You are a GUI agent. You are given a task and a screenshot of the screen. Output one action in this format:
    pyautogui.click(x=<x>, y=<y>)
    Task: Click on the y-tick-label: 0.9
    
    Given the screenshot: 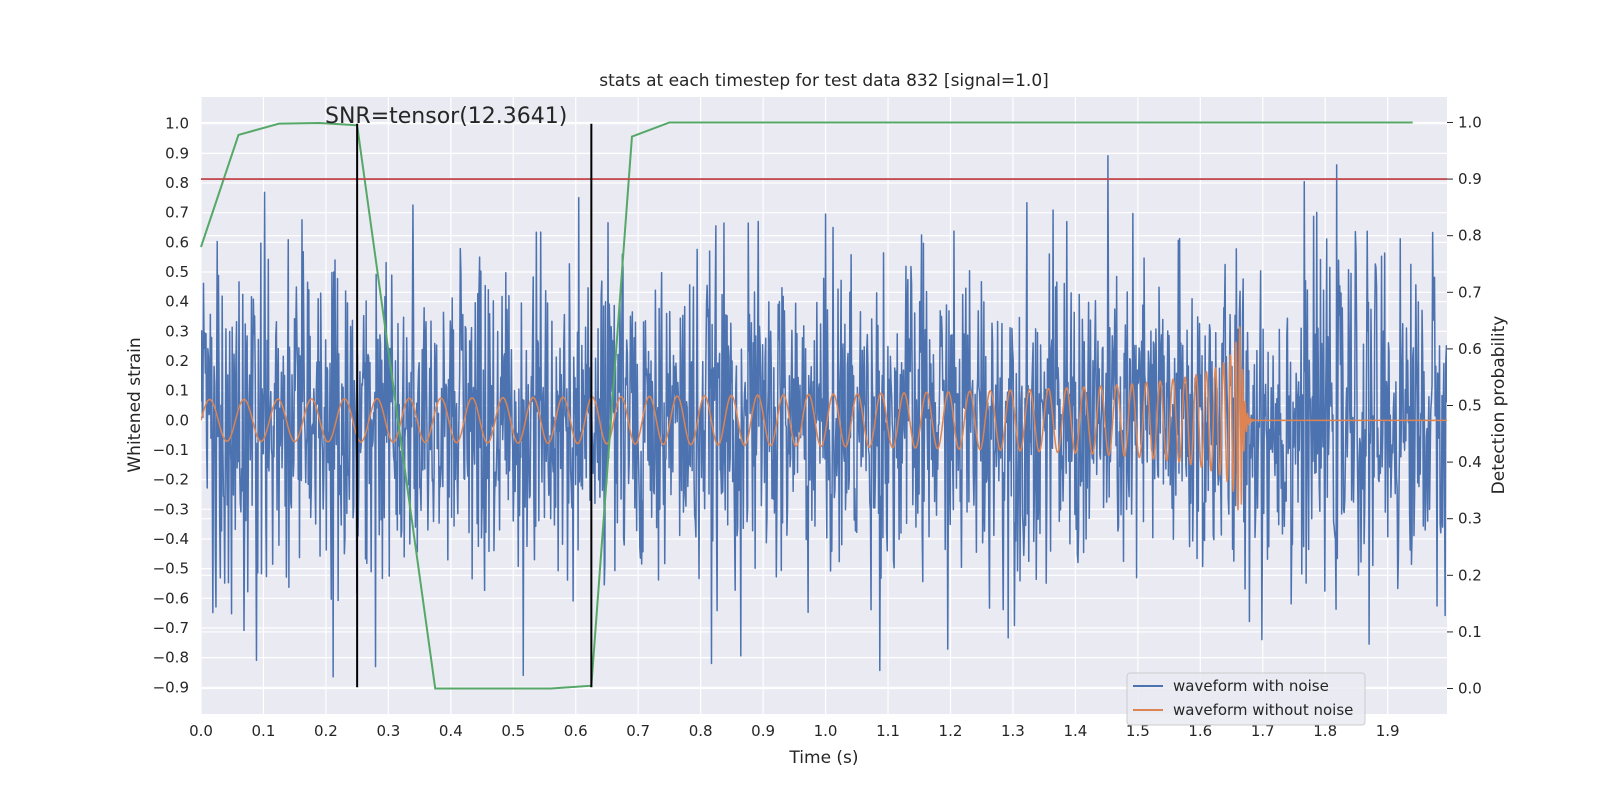 What is the action you would take?
    pyautogui.click(x=177, y=153)
    